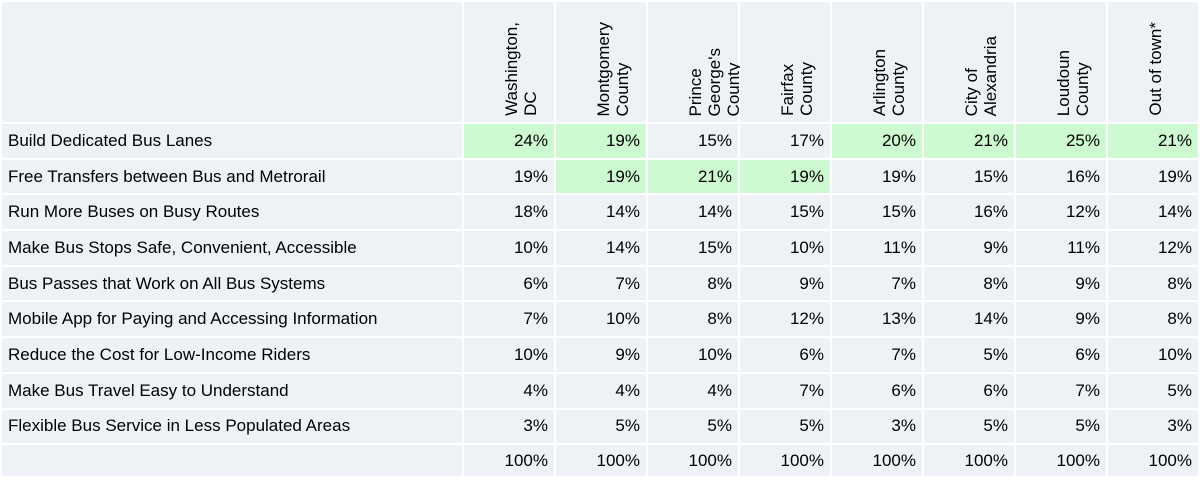  Describe the element at coordinates (509, 212) in the screenshot. I see `value-cell: 18%` at that location.